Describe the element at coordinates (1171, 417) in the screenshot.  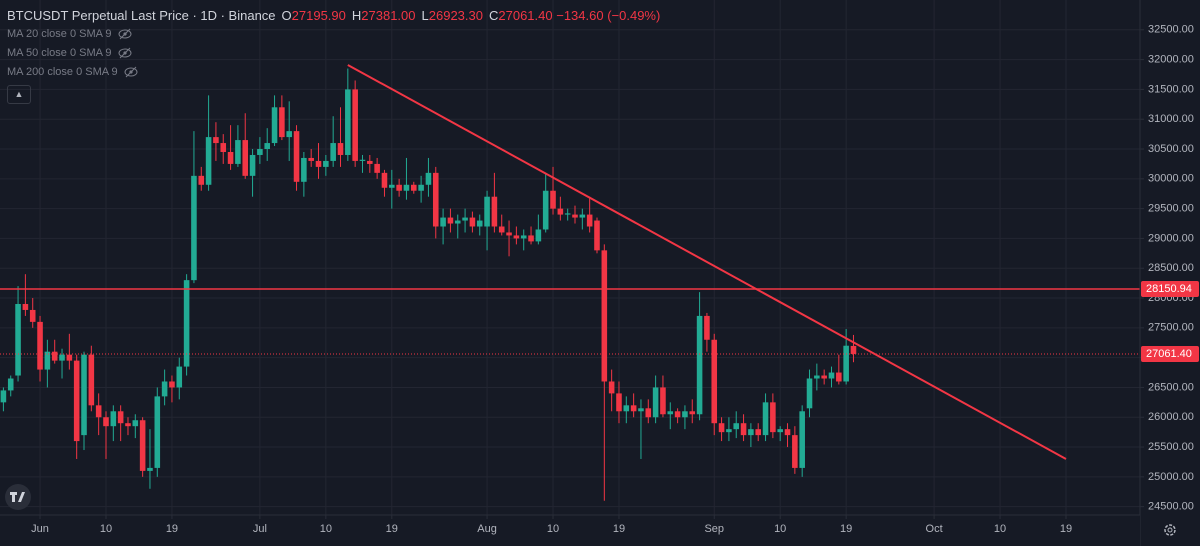
I see `y-tick-label: 26000.00` at that location.